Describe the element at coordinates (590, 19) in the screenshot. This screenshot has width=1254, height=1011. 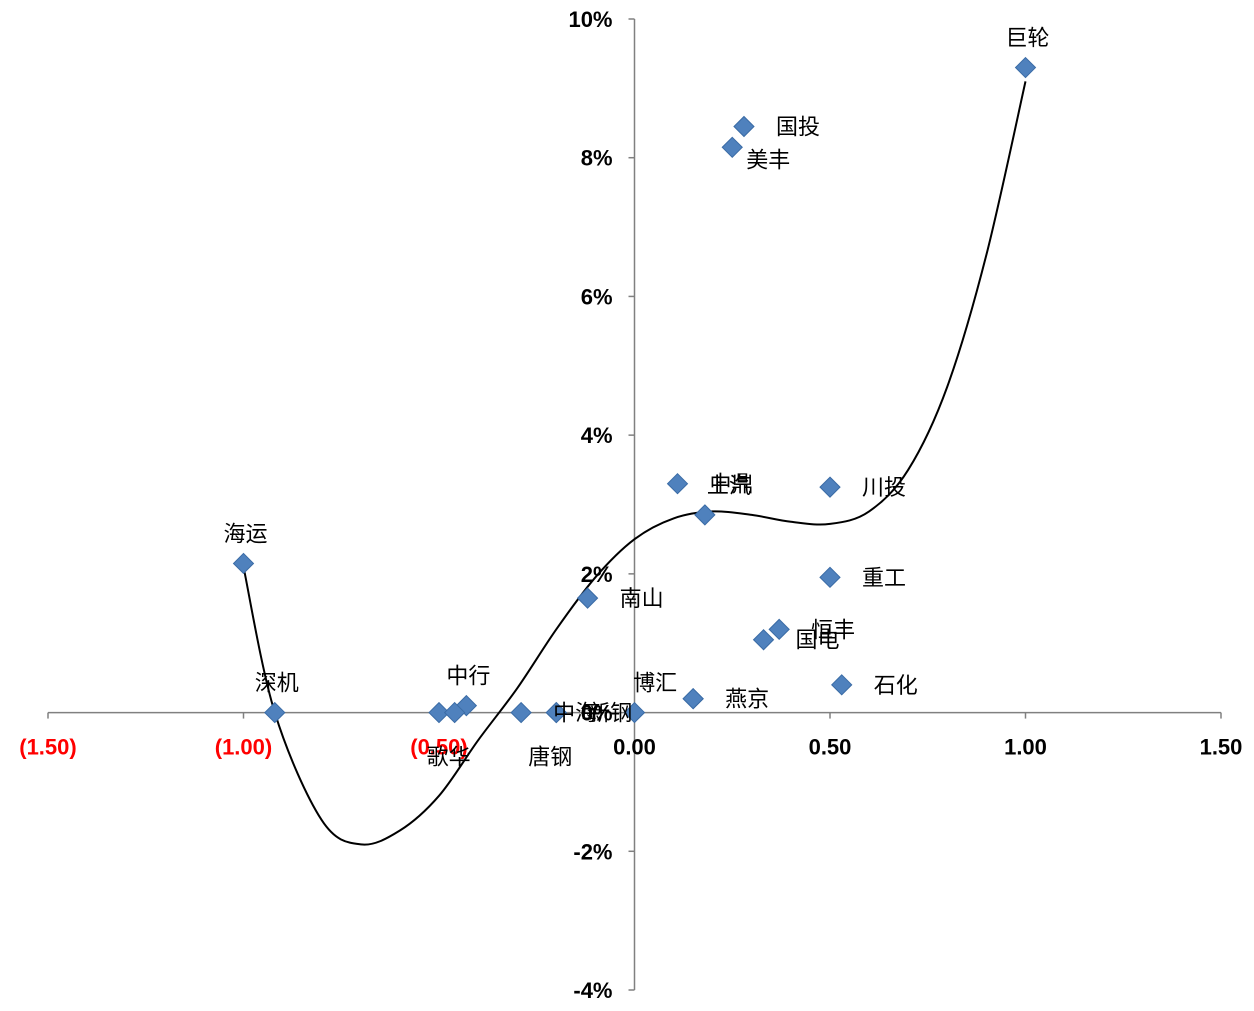
I see `y-tick-label: 10%` at that location.